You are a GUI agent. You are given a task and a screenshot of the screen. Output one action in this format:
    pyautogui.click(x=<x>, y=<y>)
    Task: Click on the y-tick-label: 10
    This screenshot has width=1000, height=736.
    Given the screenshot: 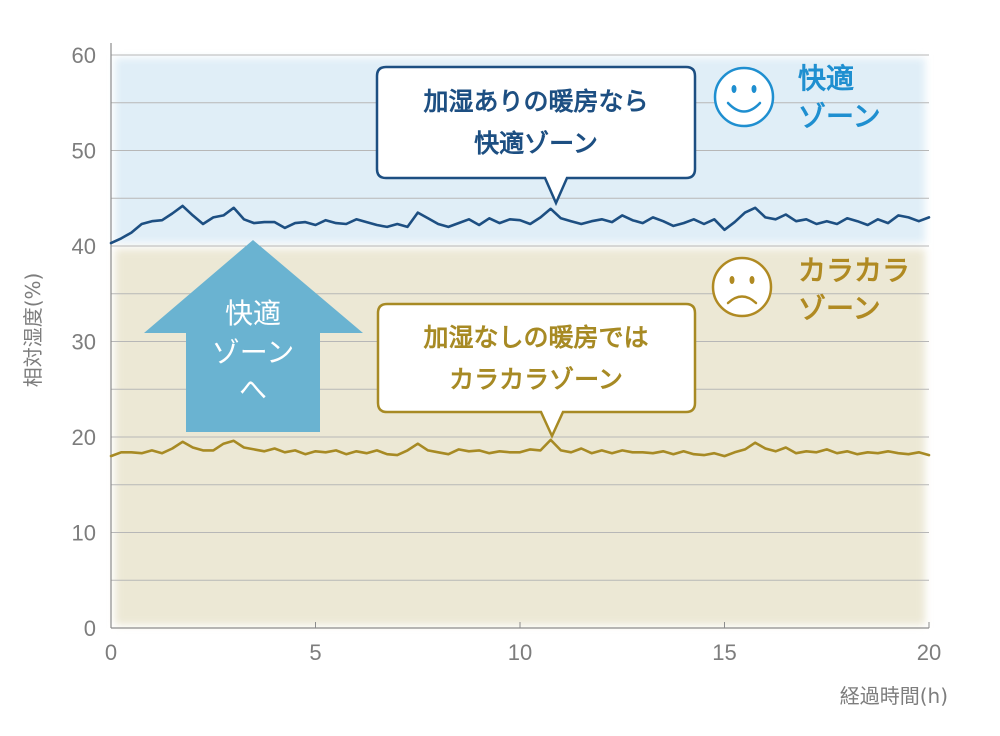 What is the action you would take?
    pyautogui.click(x=84, y=533)
    